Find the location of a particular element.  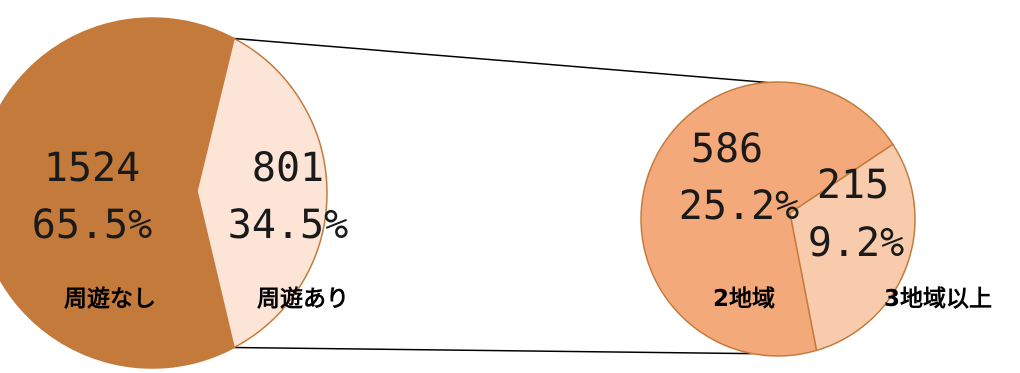

connector-line-top is located at coordinates (504, 60).